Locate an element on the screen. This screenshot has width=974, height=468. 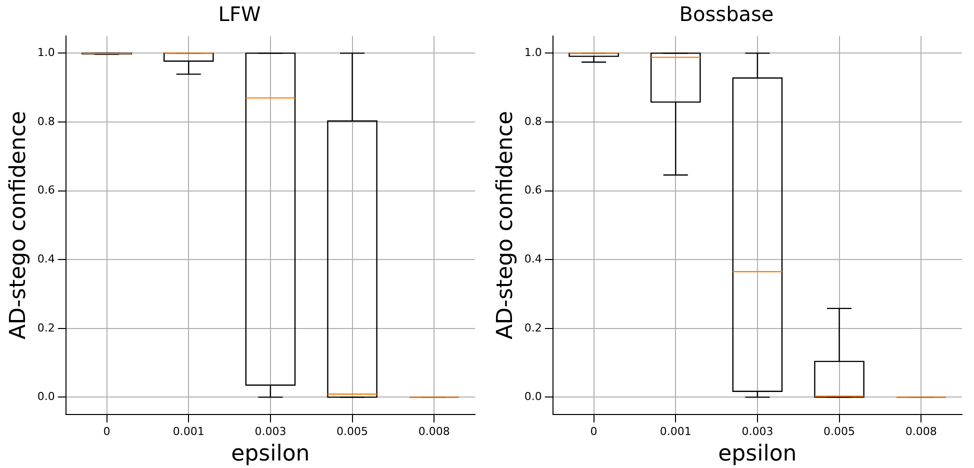
chart-title: LFW is located at coordinates (239, 14).